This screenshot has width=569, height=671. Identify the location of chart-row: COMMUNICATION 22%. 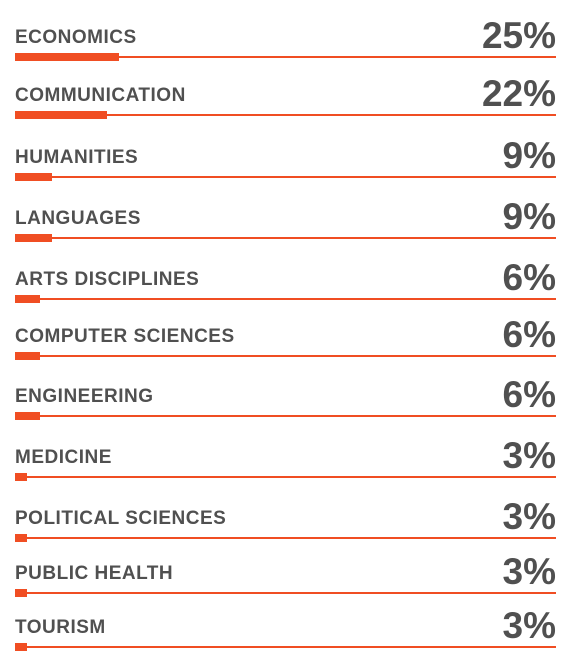
(285, 92).